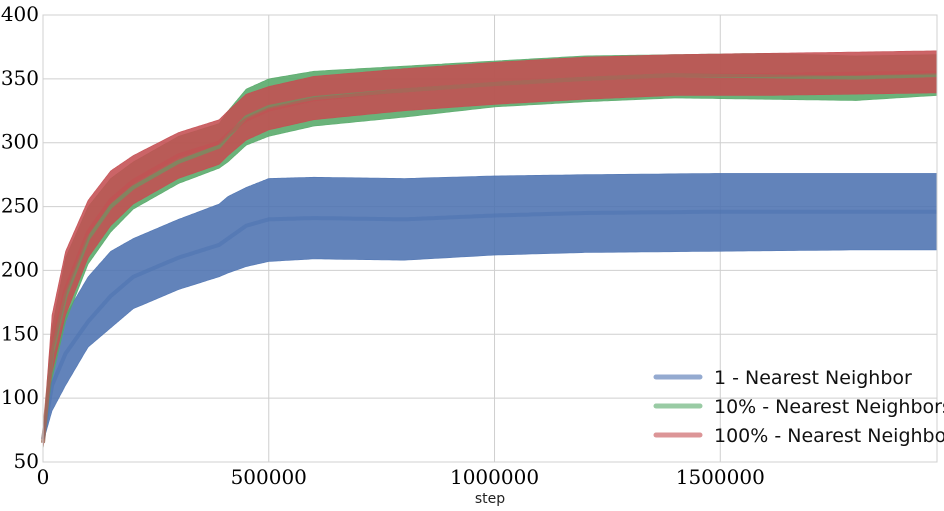  What do you see at coordinates (813, 378) in the screenshot?
I see `legend-label: 1 - Nearest Neighbor` at bounding box center [813, 378].